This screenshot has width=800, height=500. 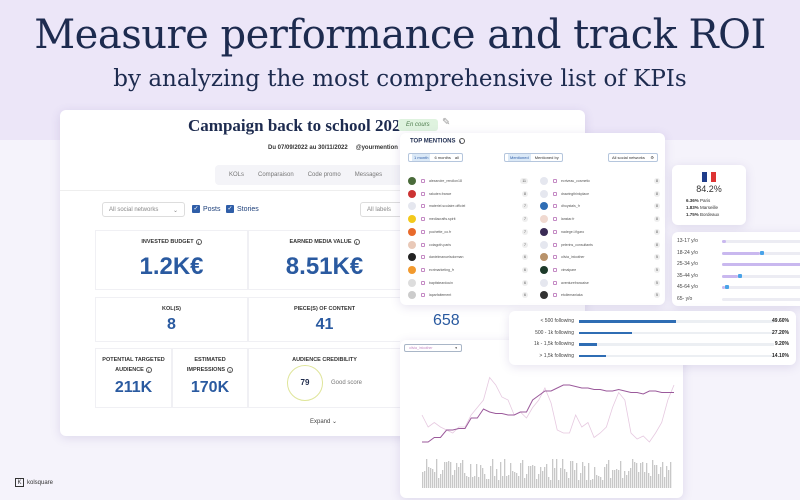 What do you see at coordinates (569, 269) in the screenshot?
I see `mention-name: vimalpare` at bounding box center [569, 269].